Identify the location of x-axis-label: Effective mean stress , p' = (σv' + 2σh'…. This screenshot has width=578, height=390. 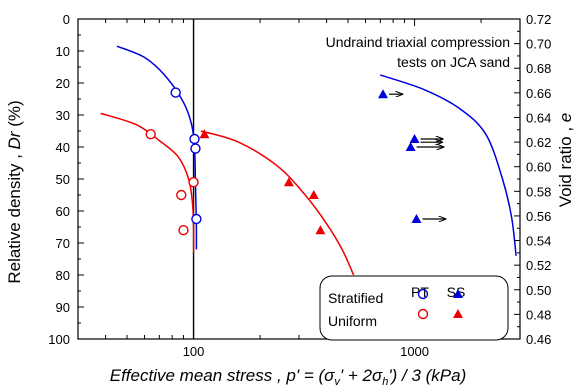
(288, 377).